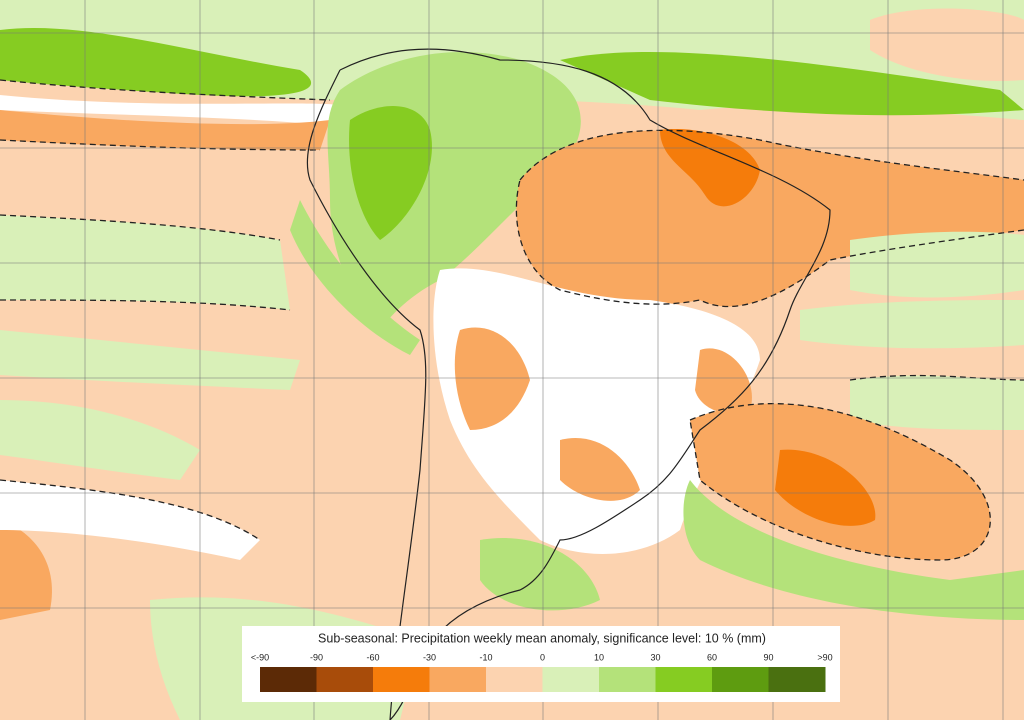 Image resolution: width=1024 pixels, height=720 pixels. Describe the element at coordinates (372, 657) in the screenshot. I see `legend-label: -60` at that location.